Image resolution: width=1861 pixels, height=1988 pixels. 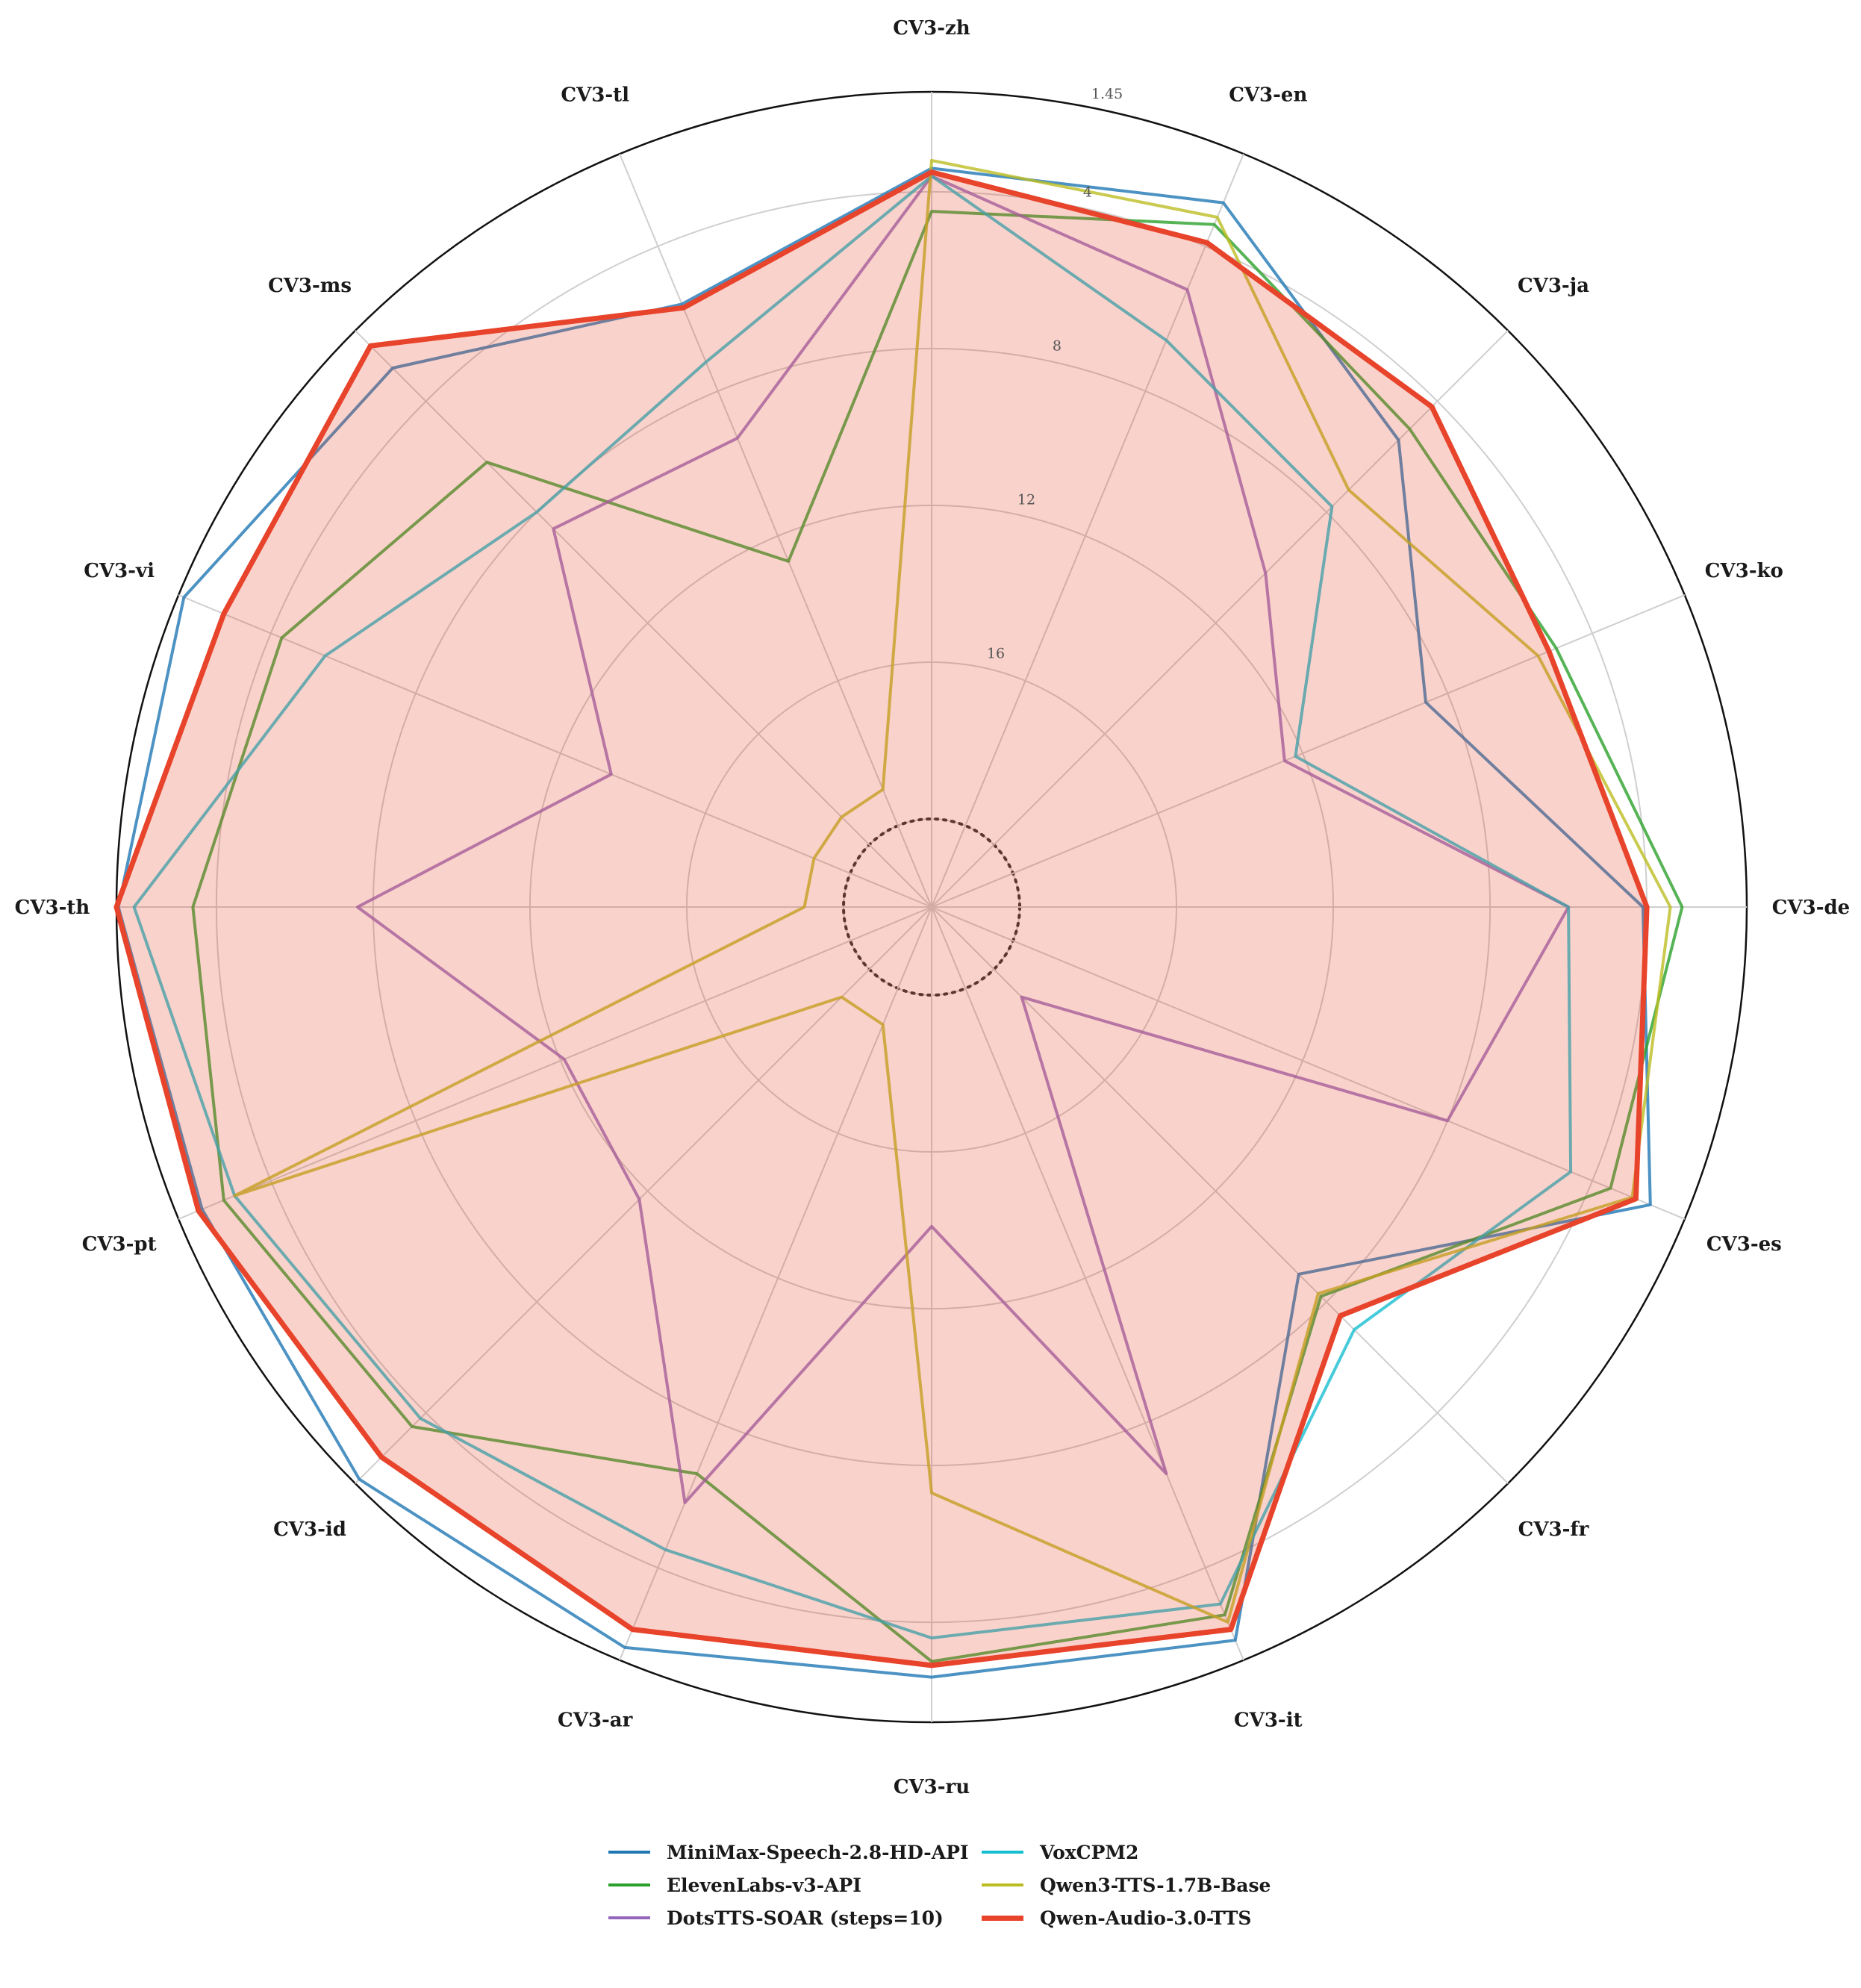 I want to click on spoke-cv3-ar, so click(x=775, y=1283).